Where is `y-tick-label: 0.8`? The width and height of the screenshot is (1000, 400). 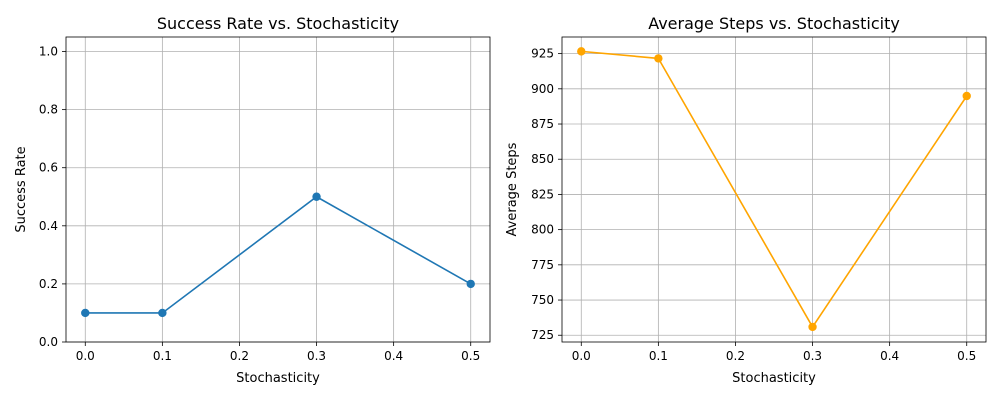 y-tick-label: 0.8 is located at coordinates (48, 110).